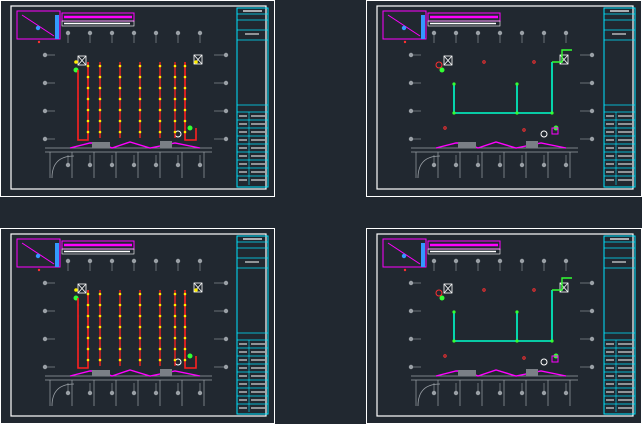 This screenshot has height=424, width=642. What do you see at coordinates (503, 88) in the screenshot?
I see `main-pipe` at bounding box center [503, 88].